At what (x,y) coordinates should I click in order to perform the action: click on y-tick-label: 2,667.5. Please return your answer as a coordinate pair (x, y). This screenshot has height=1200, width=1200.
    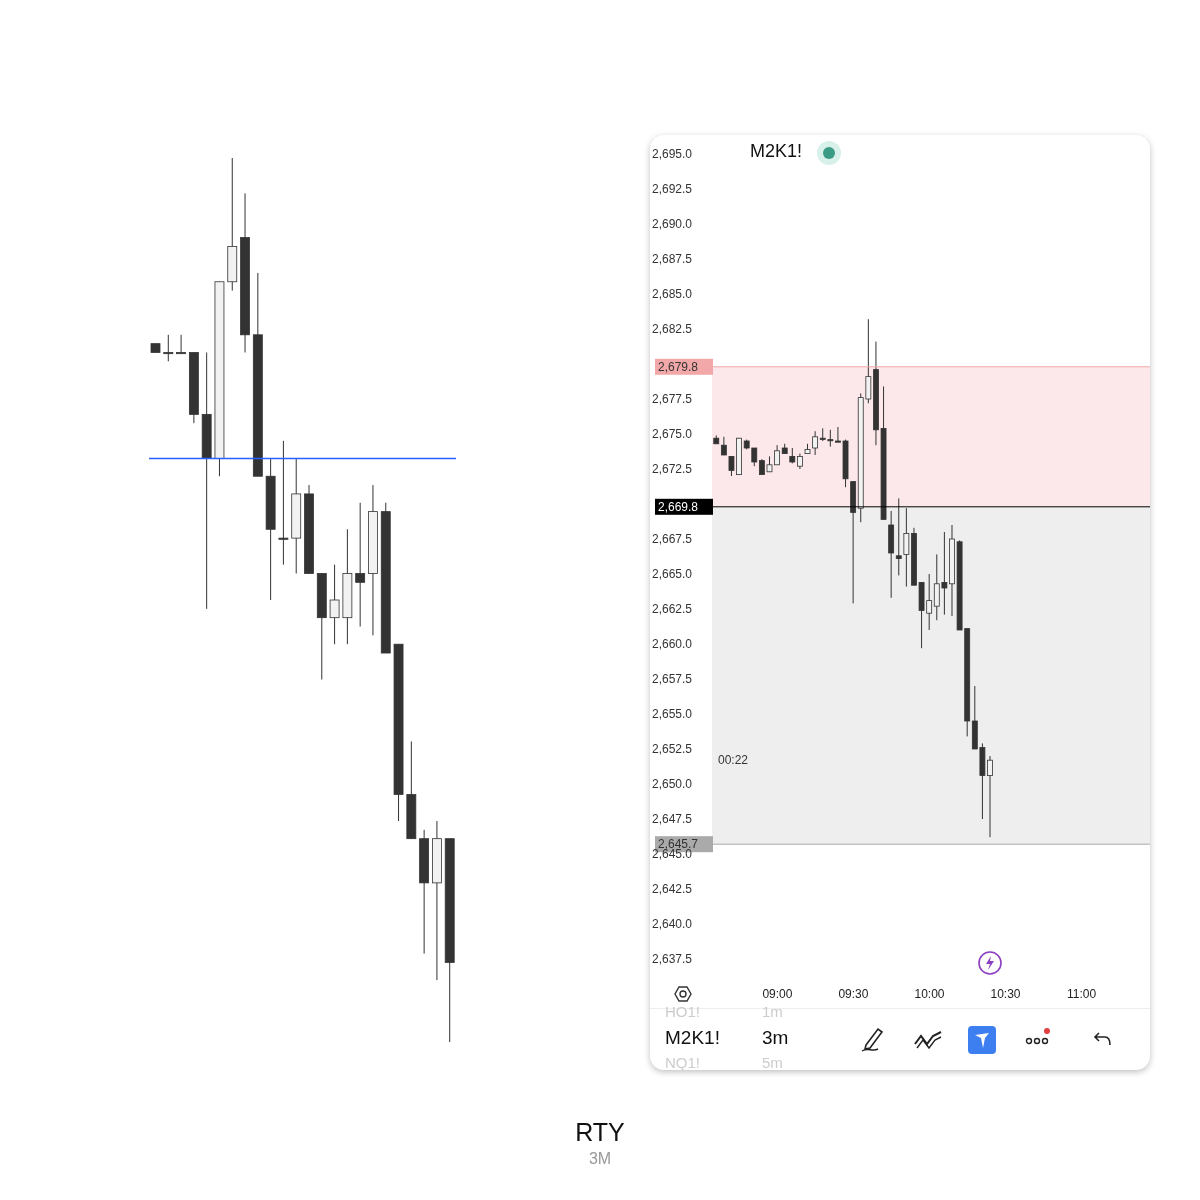
    Looking at the image, I should click on (672, 539).